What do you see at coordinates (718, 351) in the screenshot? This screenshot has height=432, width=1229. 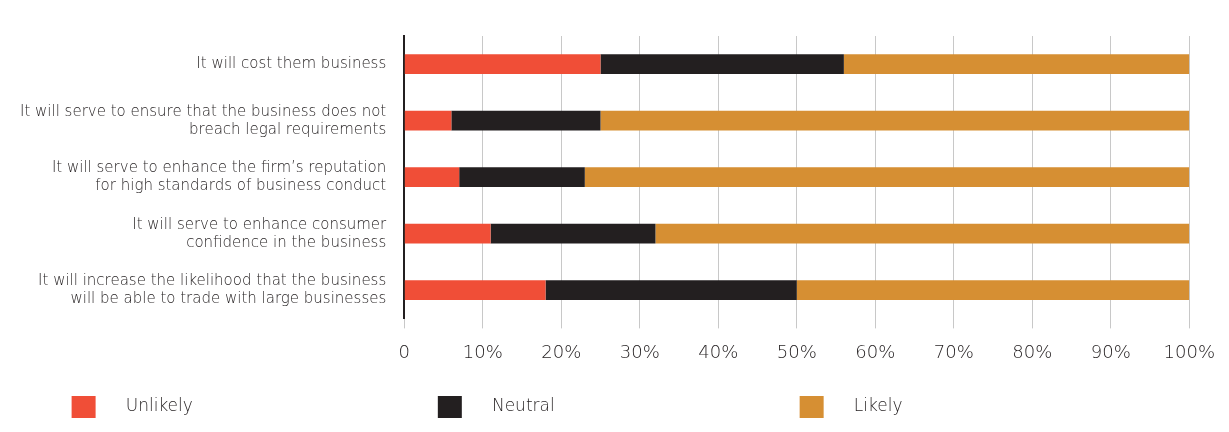 I see `x-tick-label: 40%` at bounding box center [718, 351].